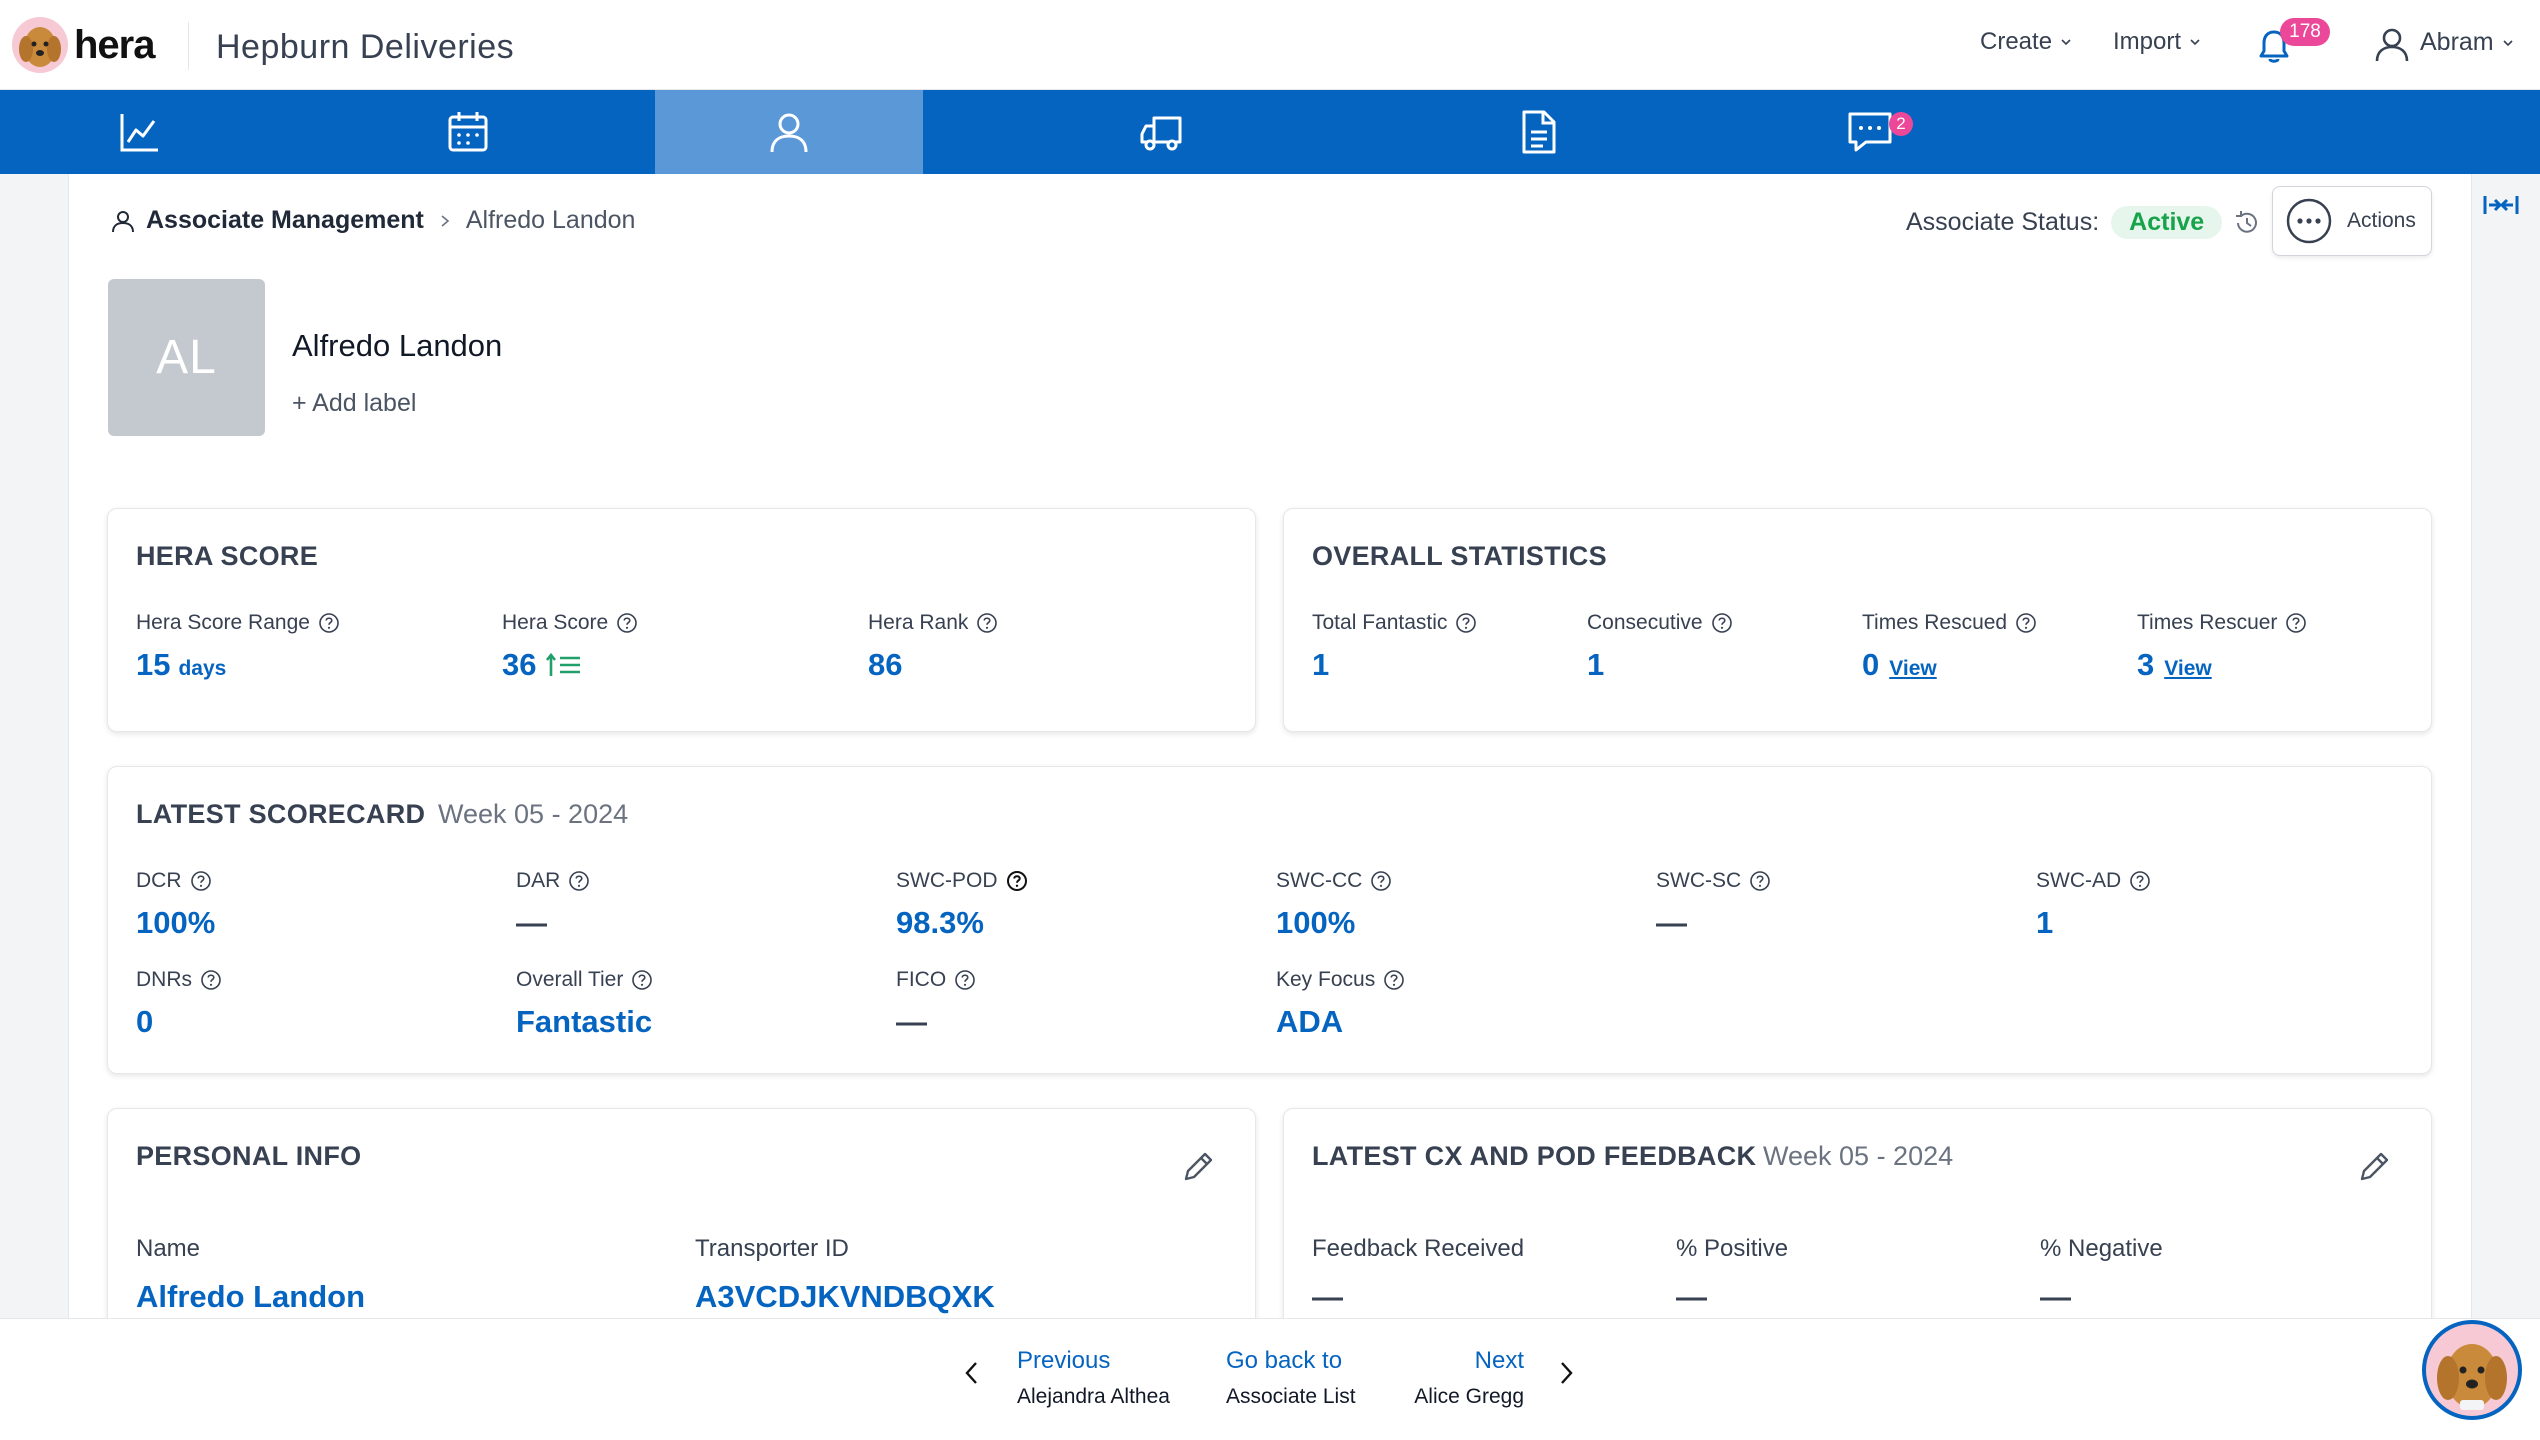 This screenshot has height=1440, width=2540. Describe the element at coordinates (467, 132) in the screenshot. I see `tab-calendar` at that location.